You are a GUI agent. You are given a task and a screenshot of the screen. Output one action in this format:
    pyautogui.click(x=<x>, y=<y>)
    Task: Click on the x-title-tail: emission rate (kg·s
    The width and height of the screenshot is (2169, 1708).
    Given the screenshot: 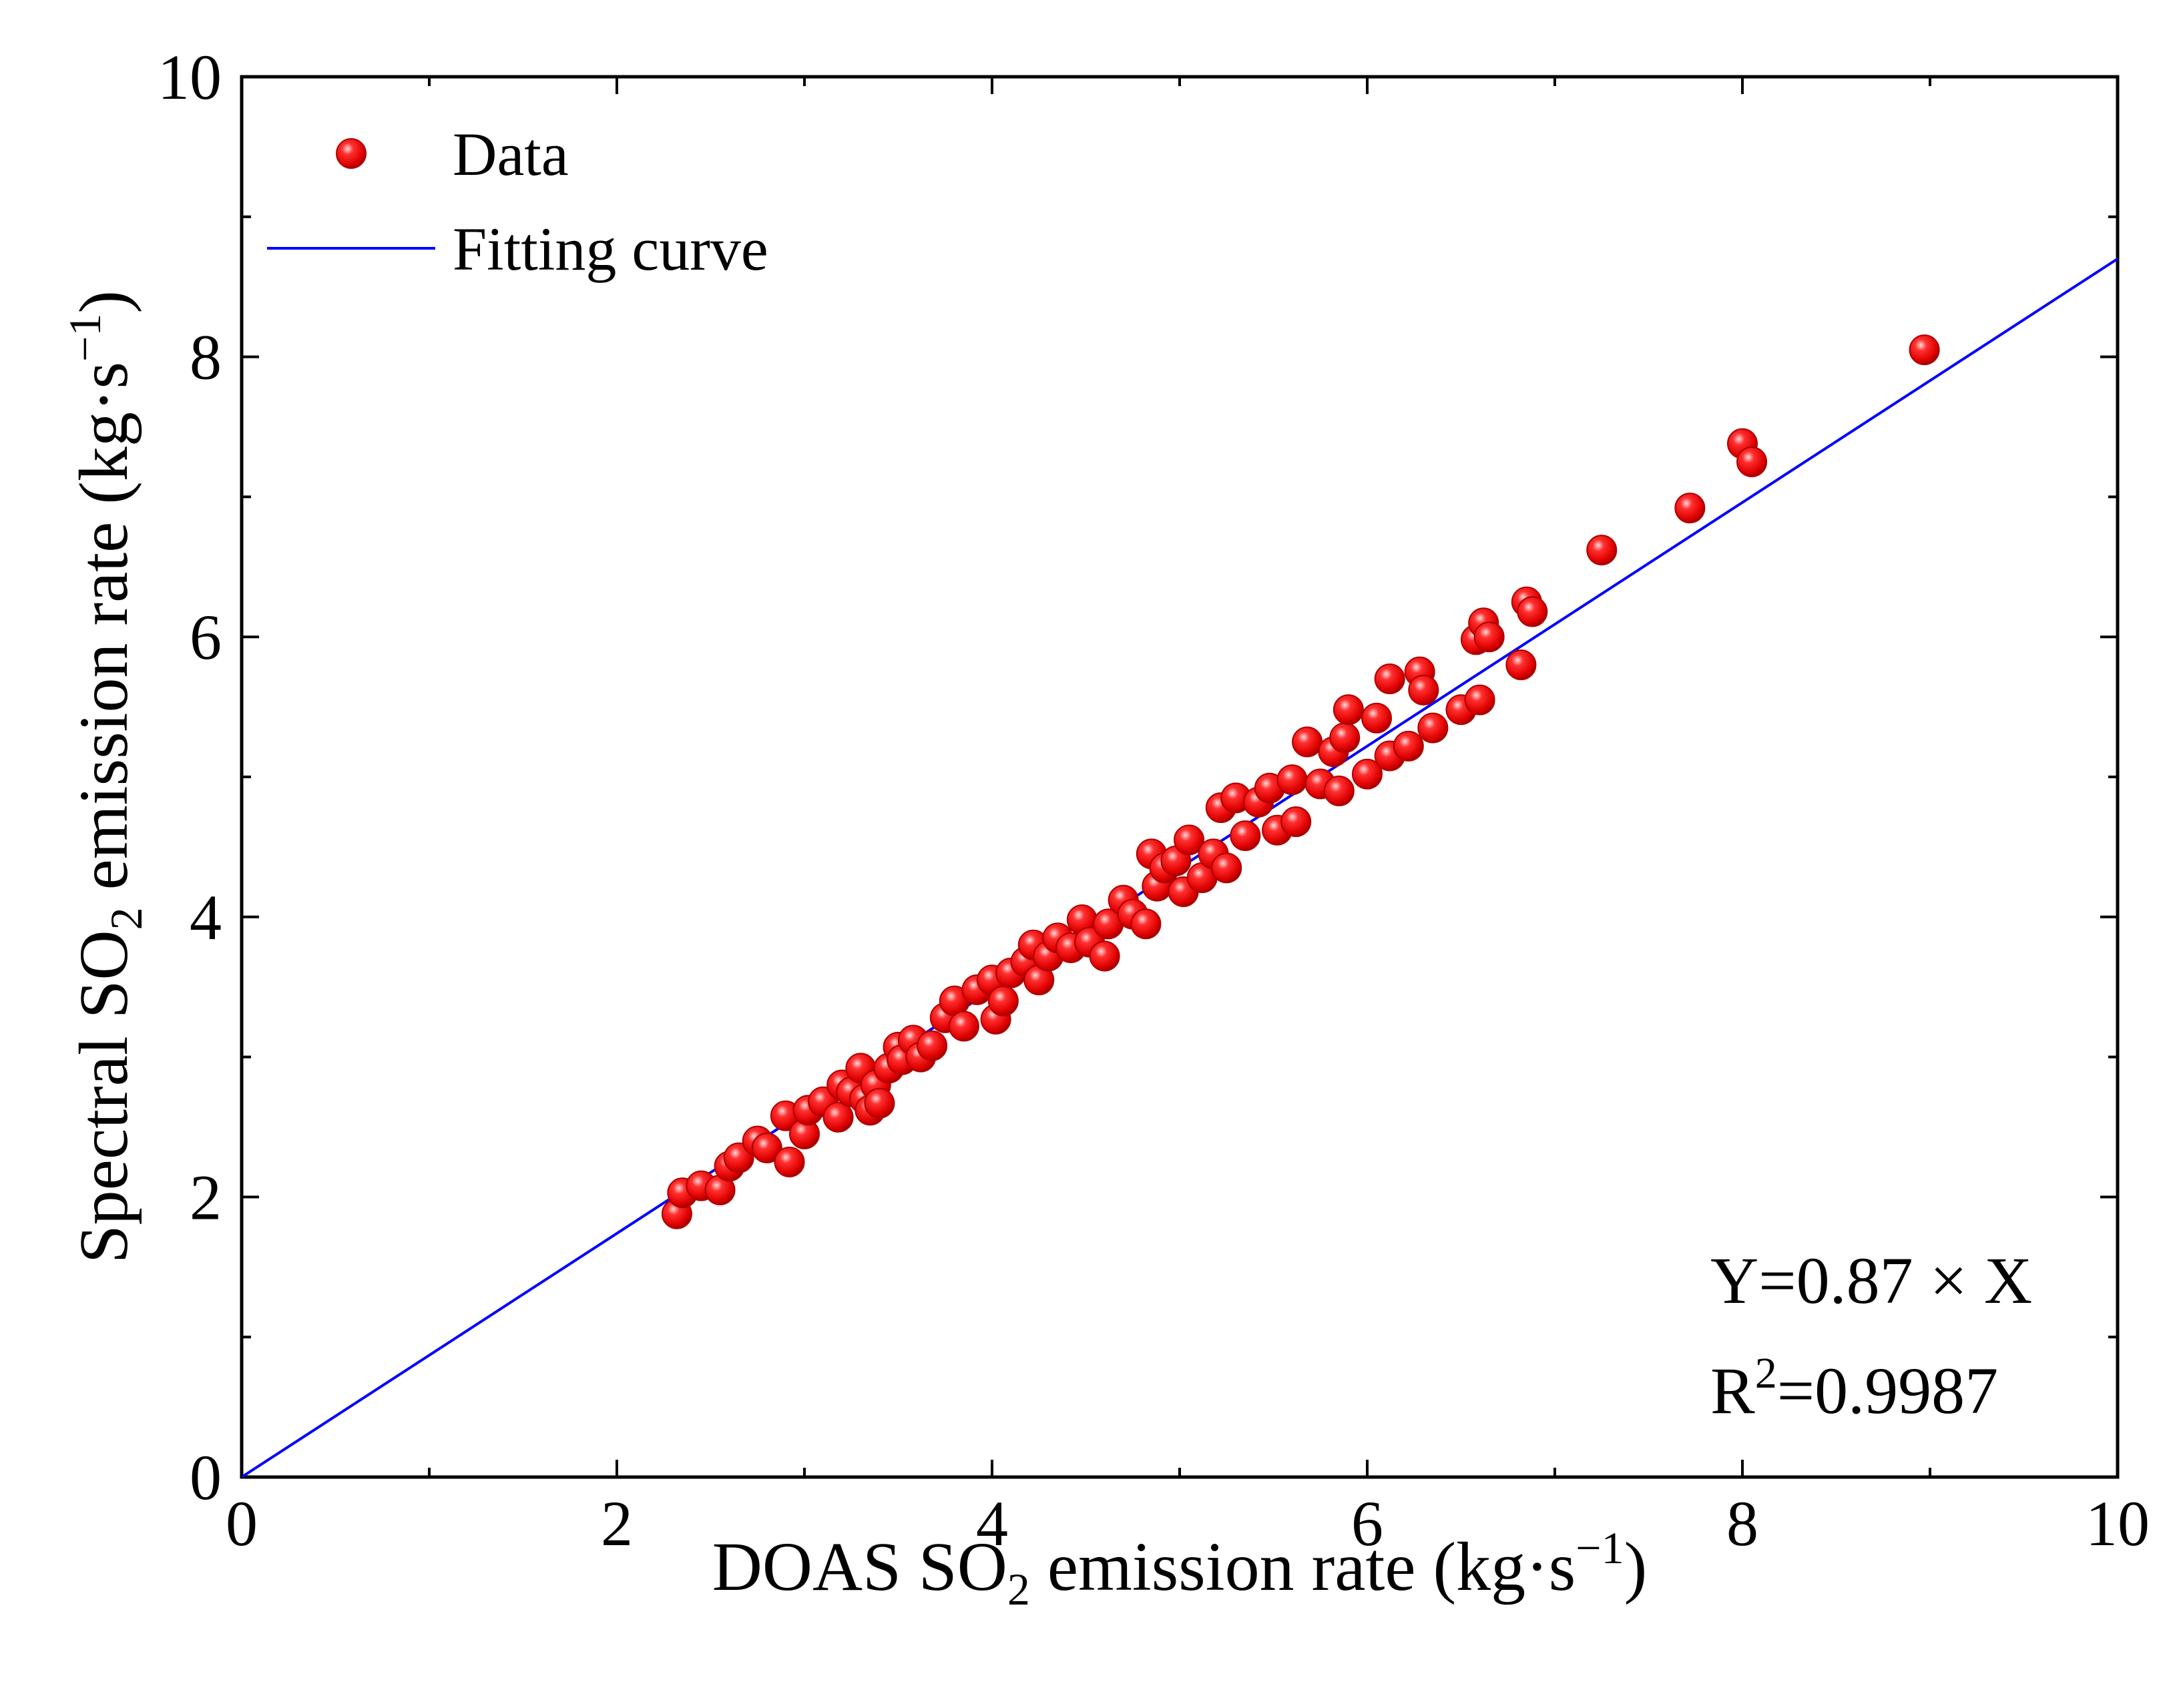 What is the action you would take?
    pyautogui.click(x=1303, y=1567)
    